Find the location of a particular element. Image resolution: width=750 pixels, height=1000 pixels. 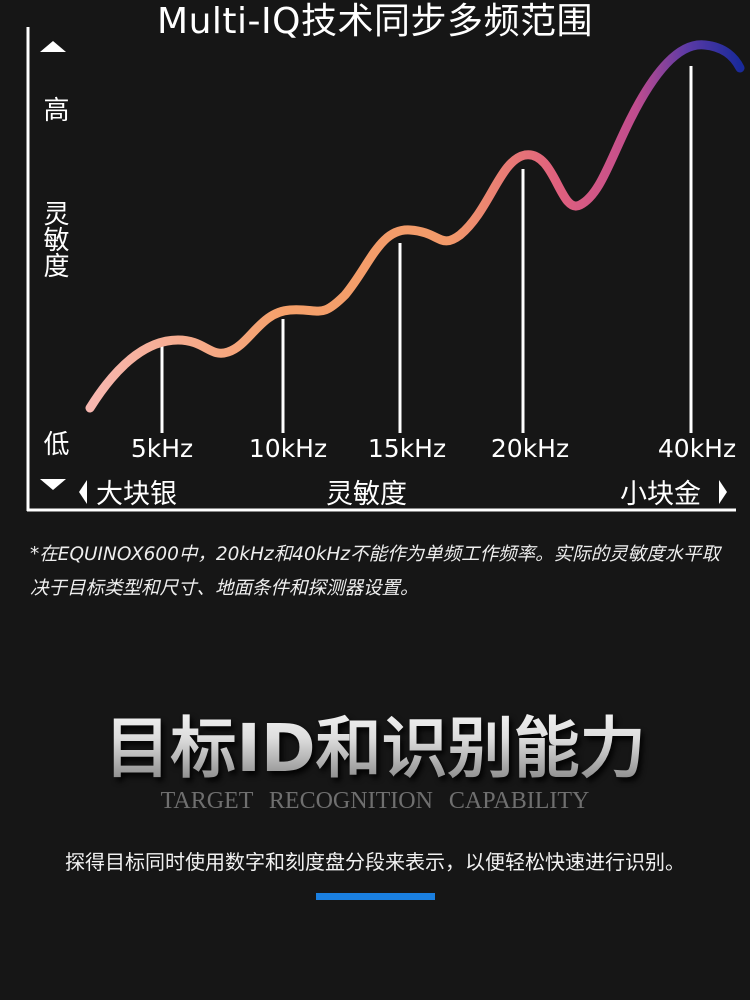

diagram-title: Multi-IQ技术同步多频范围 is located at coordinates (375, 21).